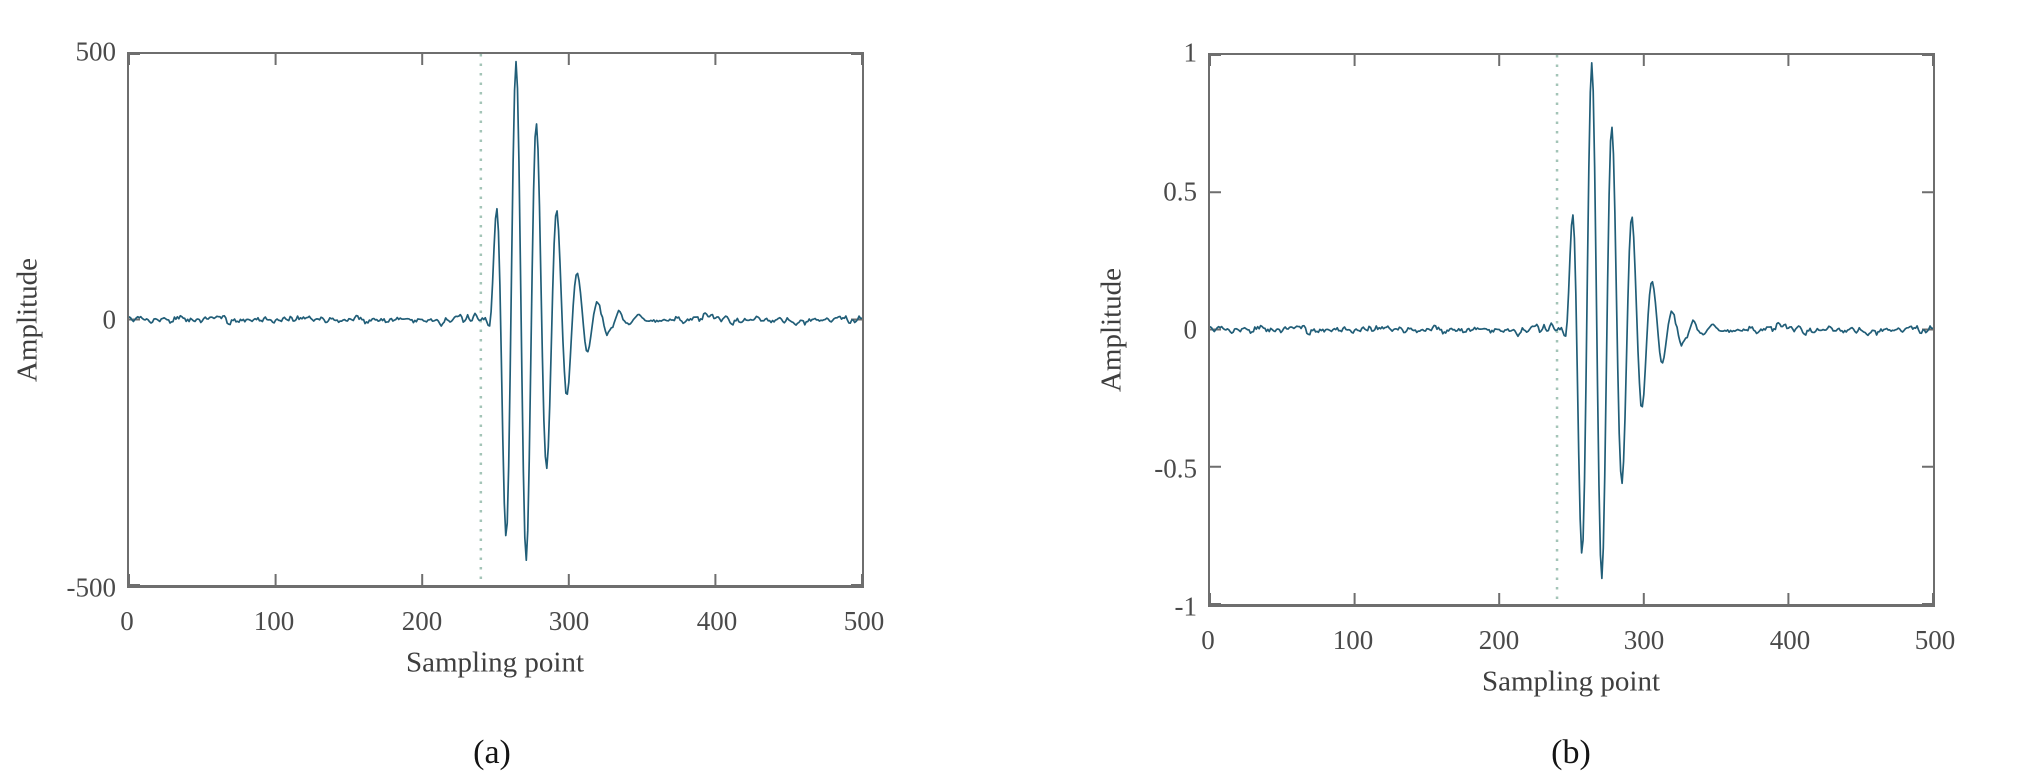  What do you see at coordinates (1175, 468) in the screenshot?
I see `y-tick-label: -0.5` at bounding box center [1175, 468].